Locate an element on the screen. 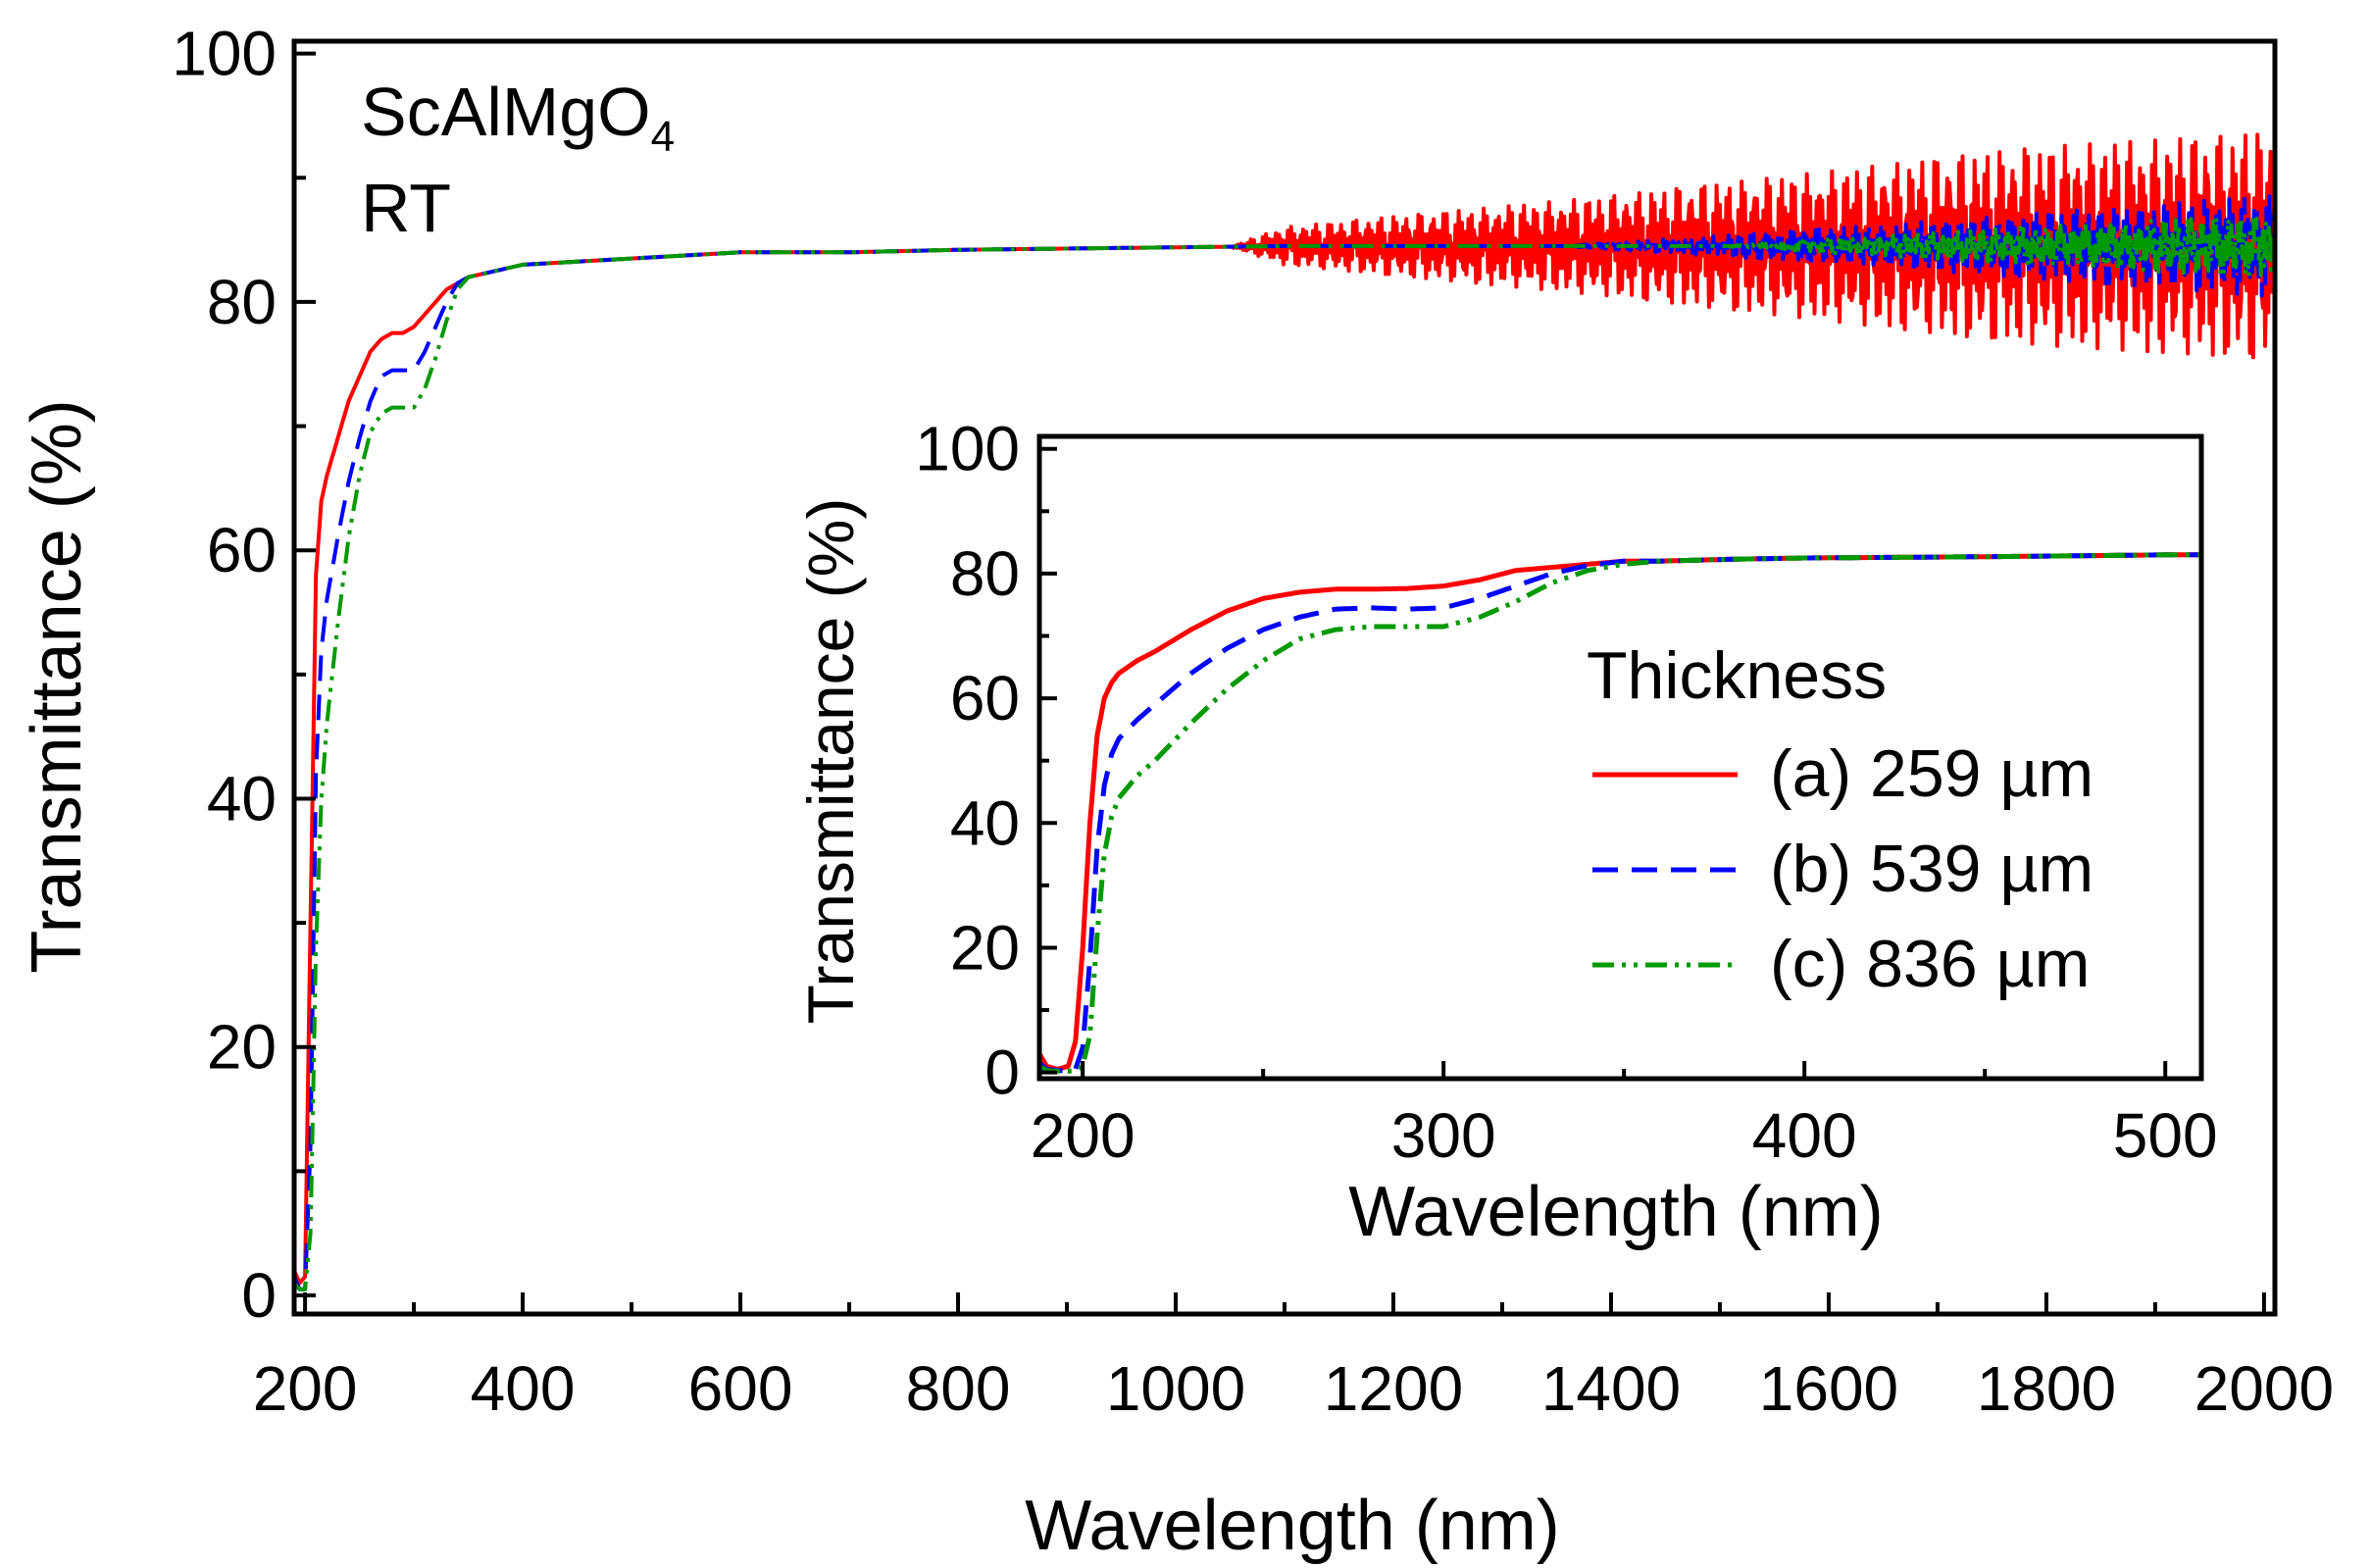  inset-y-axis: 0 20 40 60 80 100 is located at coordinates (986, 761).